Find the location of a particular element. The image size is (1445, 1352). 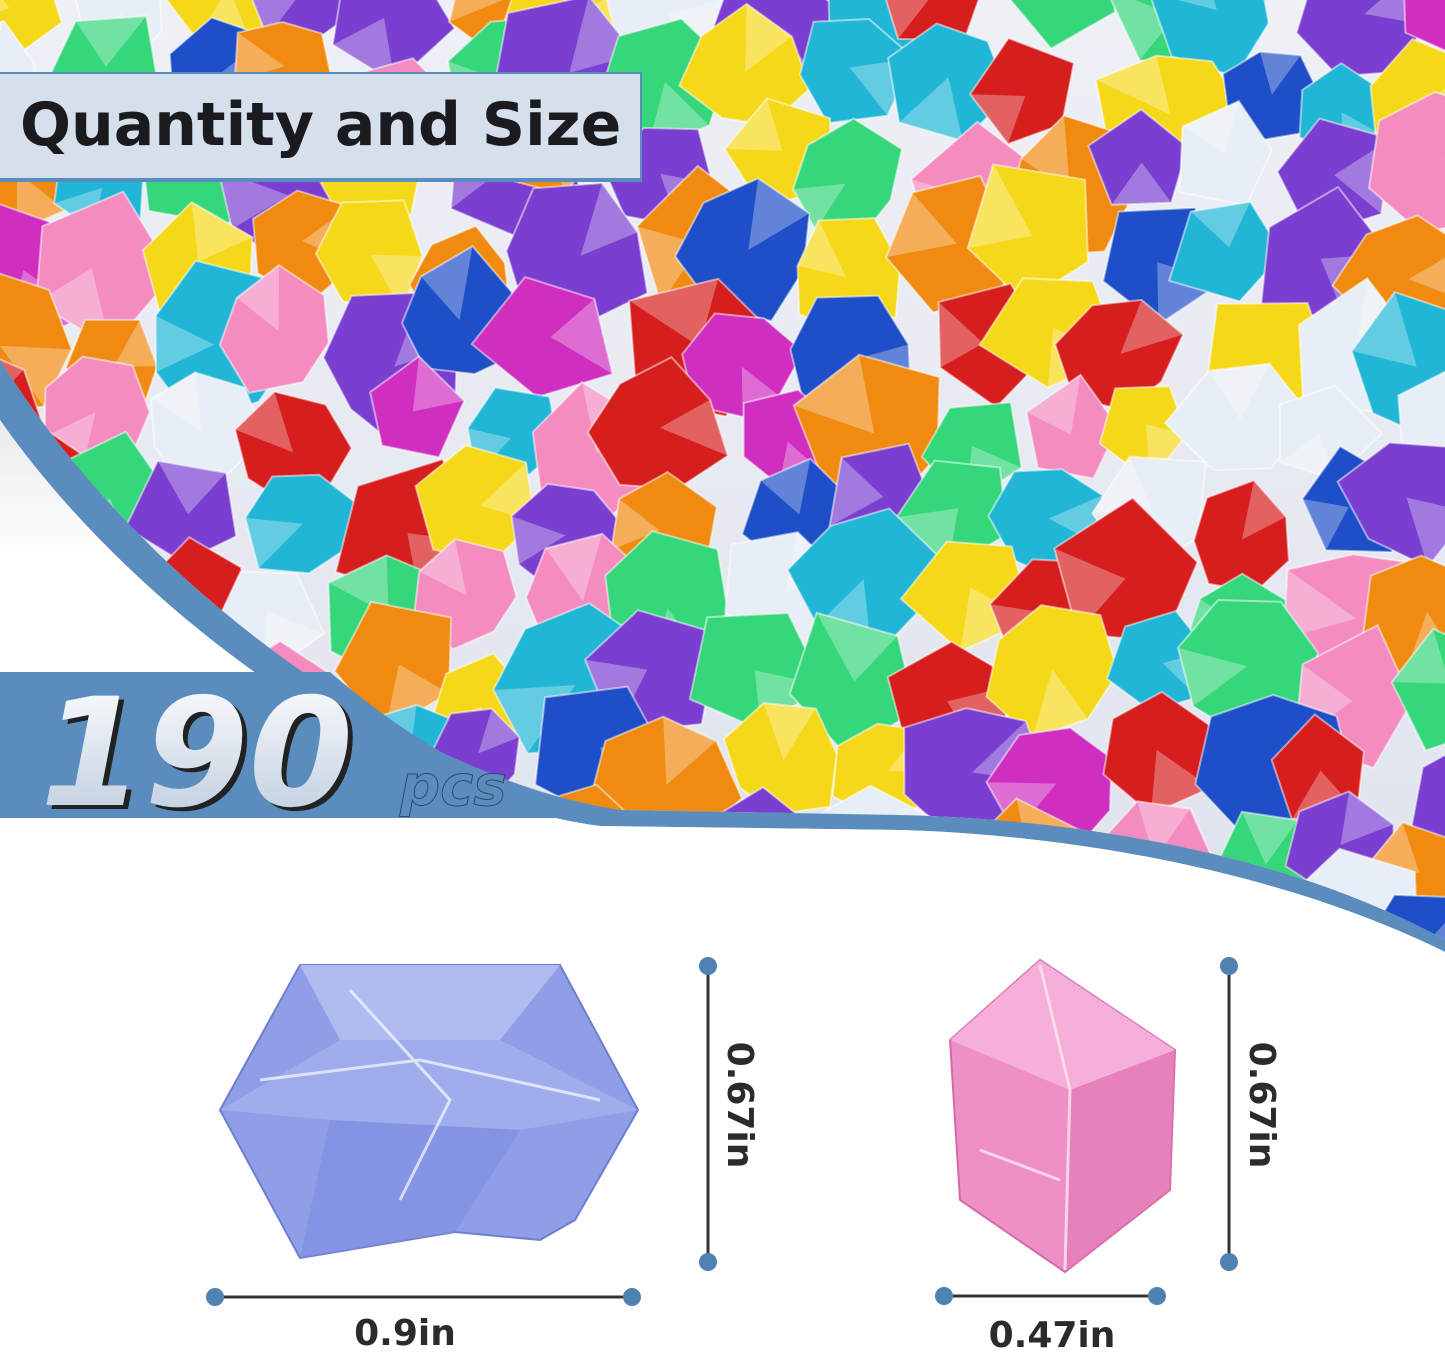

large-gem-image is located at coordinates (429, 1112).